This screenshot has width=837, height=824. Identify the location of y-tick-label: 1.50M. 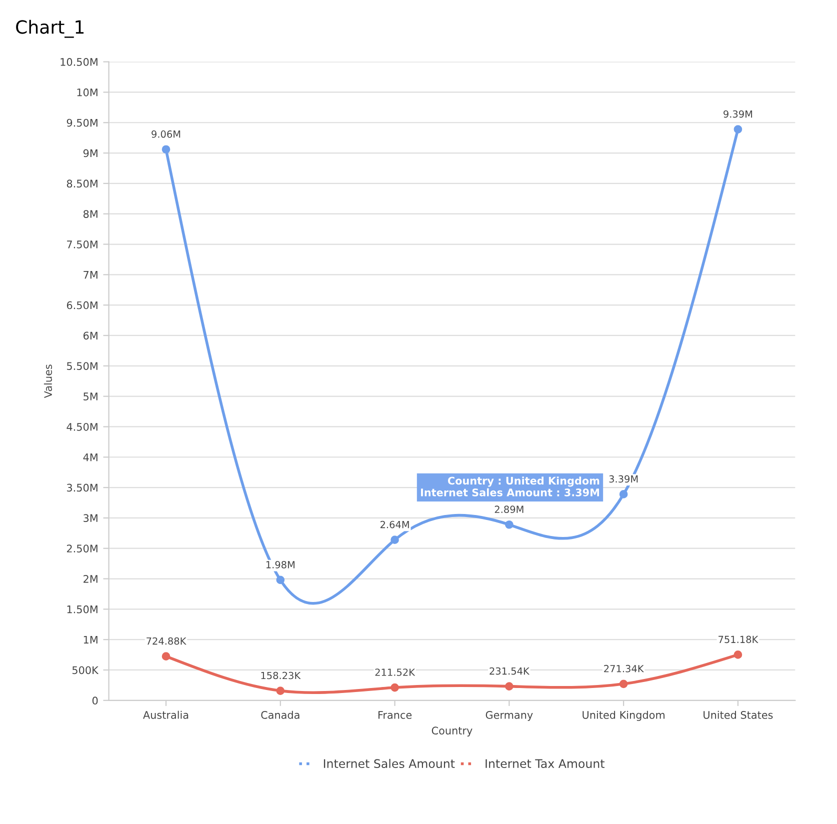
(82, 609).